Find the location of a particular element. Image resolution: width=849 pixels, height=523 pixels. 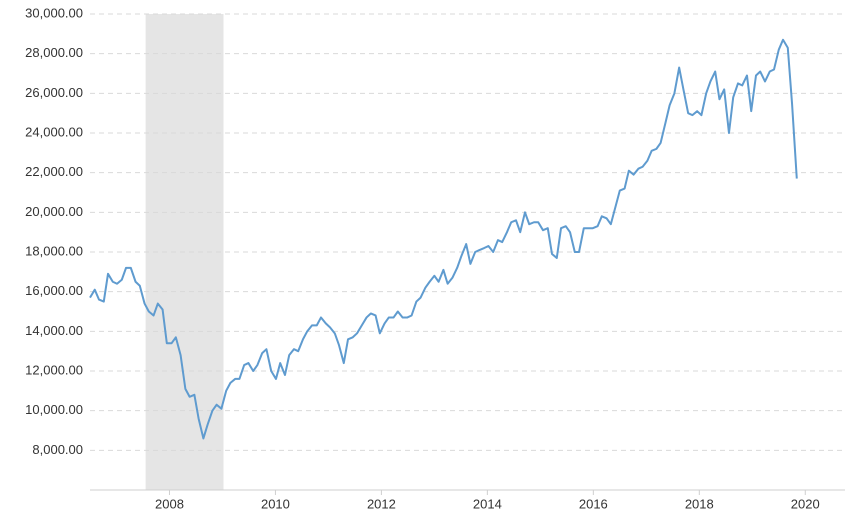

x-tick-label: 2018 is located at coordinates (699, 503).